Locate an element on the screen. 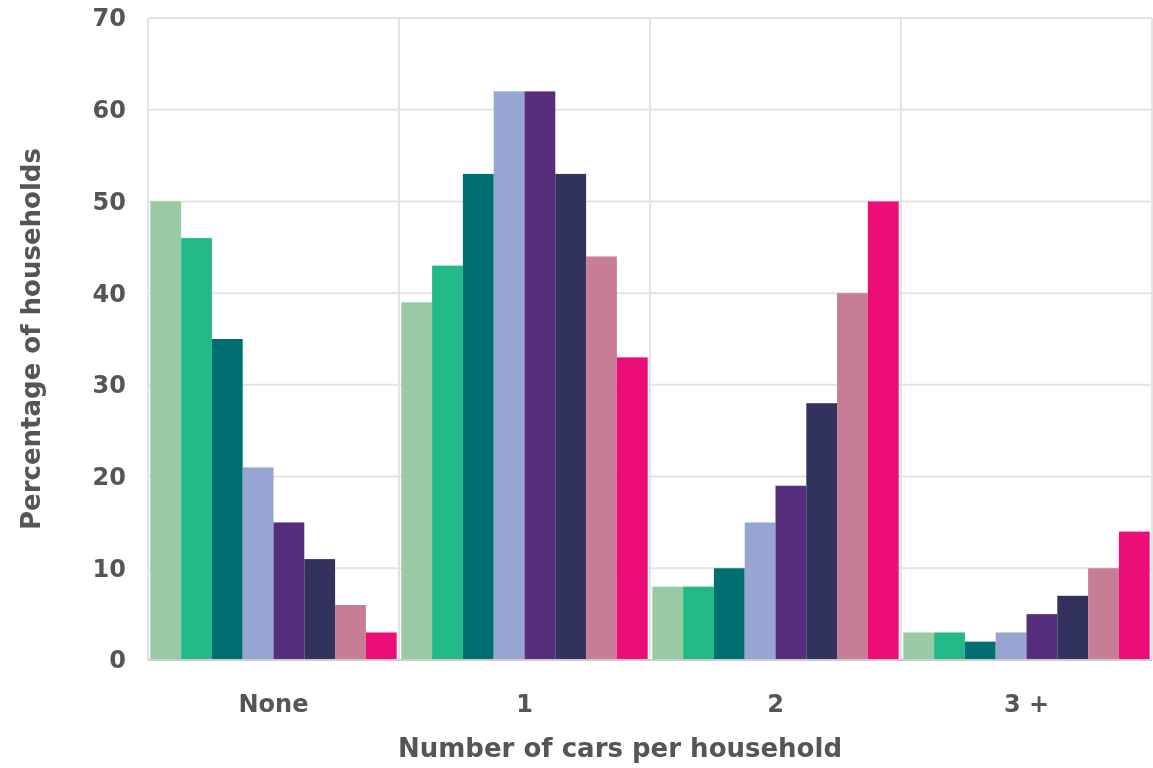  y-tick-label: 60 is located at coordinates (109, 110).